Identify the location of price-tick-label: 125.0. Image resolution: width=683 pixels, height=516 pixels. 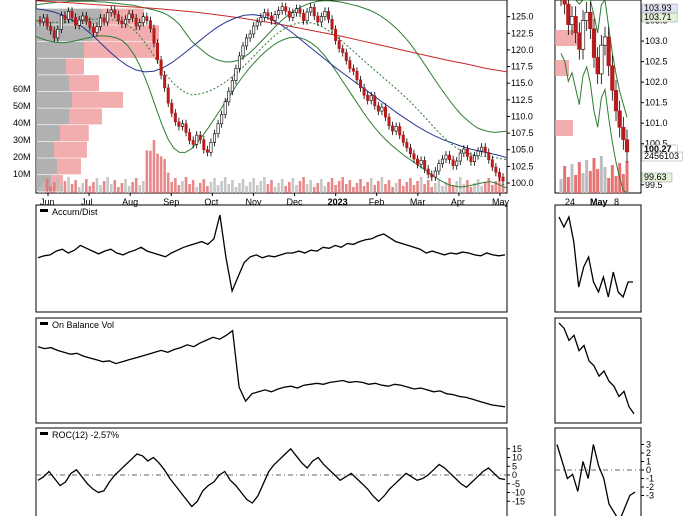
(522, 17).